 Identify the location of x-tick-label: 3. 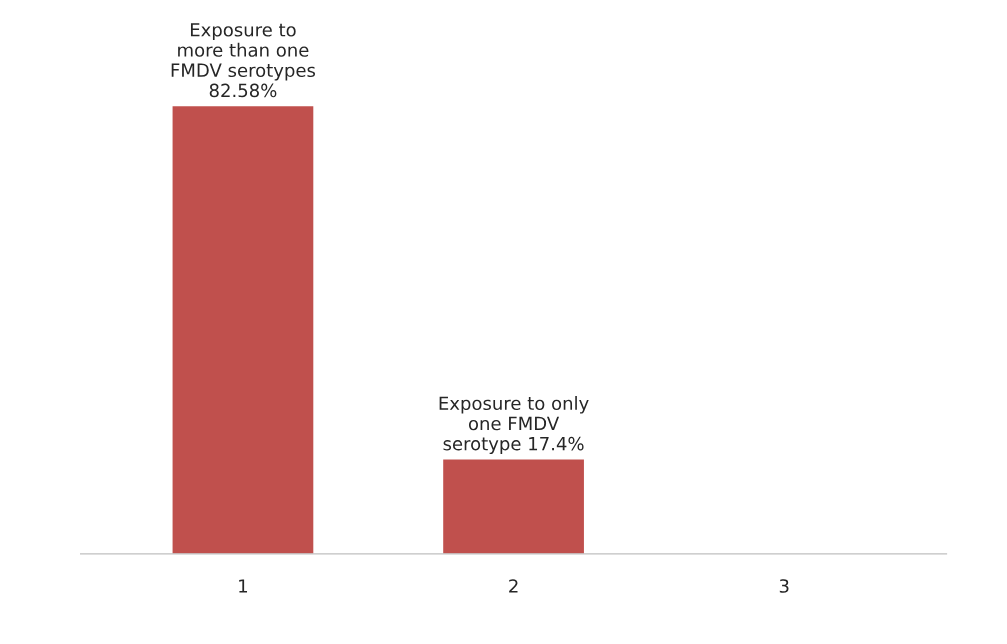
(784, 586).